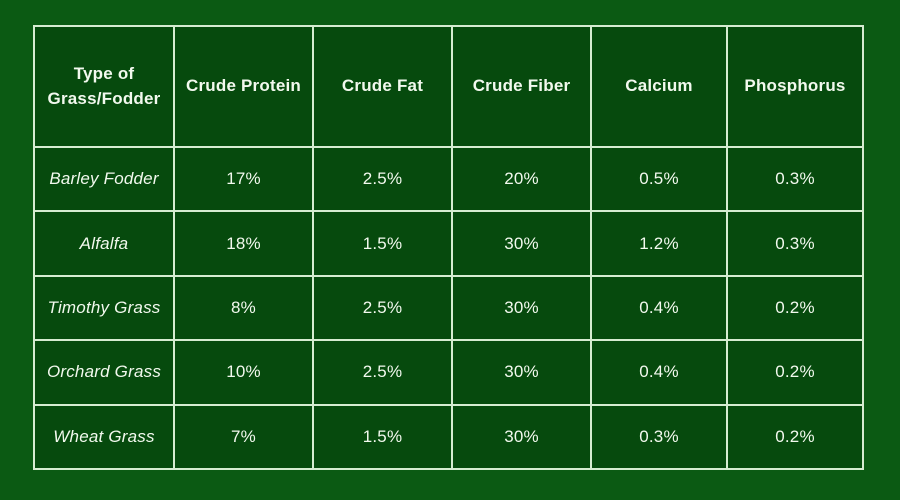 This screenshot has width=900, height=500. I want to click on cell-value: 20%, so click(521, 179).